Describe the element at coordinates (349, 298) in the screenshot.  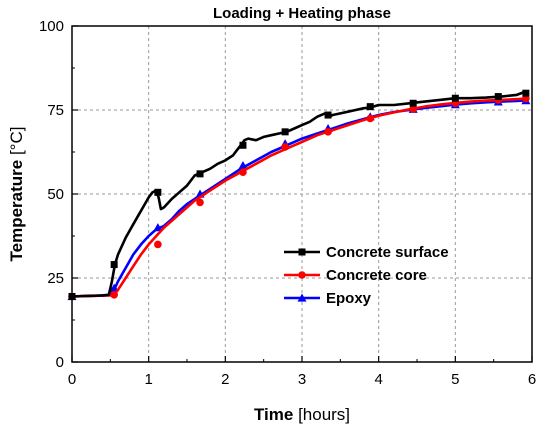
I see `legend-label: Epoxy` at that location.